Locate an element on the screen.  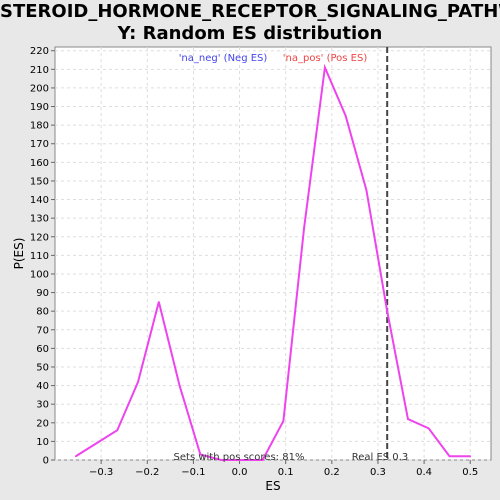
y-tick-label: 170 is located at coordinates (39, 144).